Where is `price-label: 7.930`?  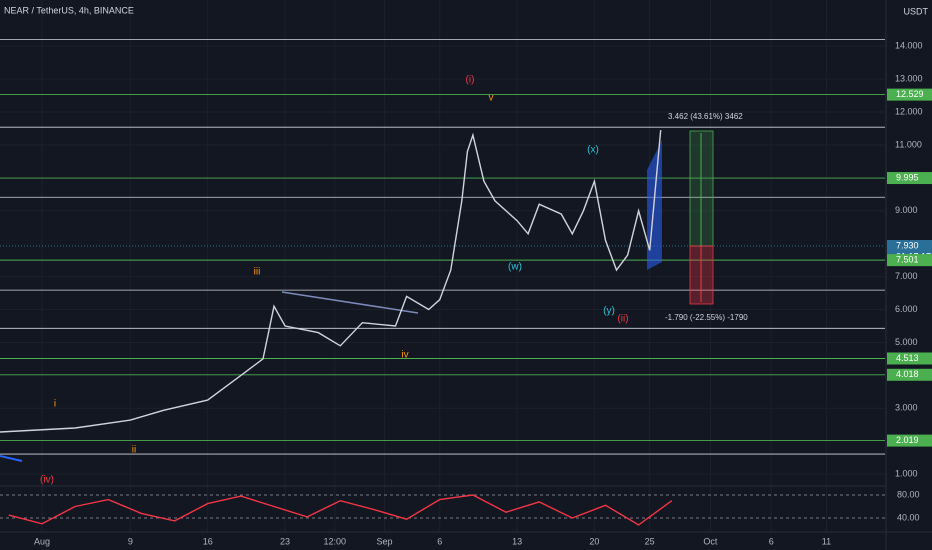 price-label: 7.930 is located at coordinates (907, 245).